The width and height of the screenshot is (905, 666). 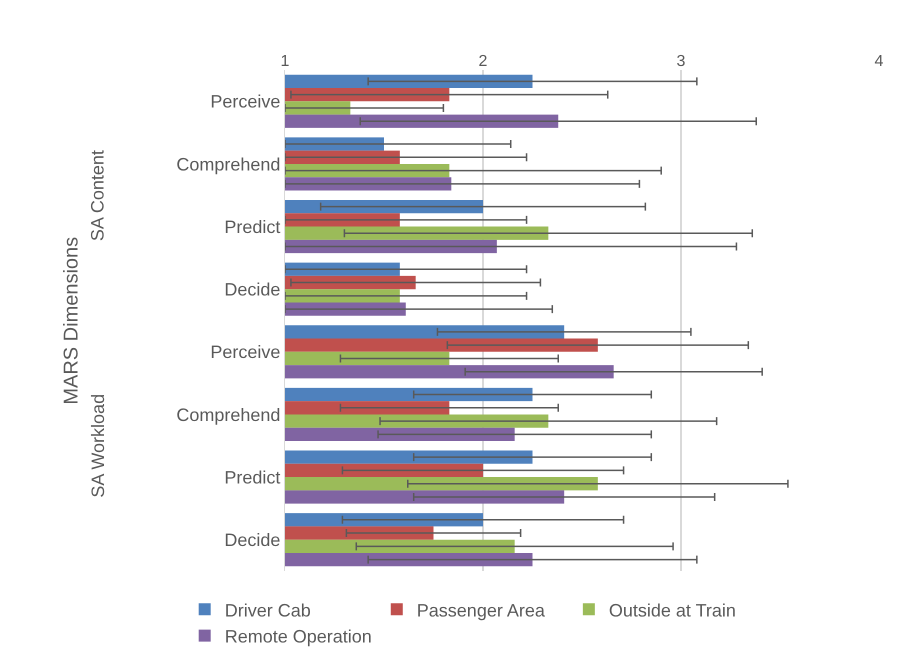 I want to click on x-tick-label: 2, so click(x=483, y=61).